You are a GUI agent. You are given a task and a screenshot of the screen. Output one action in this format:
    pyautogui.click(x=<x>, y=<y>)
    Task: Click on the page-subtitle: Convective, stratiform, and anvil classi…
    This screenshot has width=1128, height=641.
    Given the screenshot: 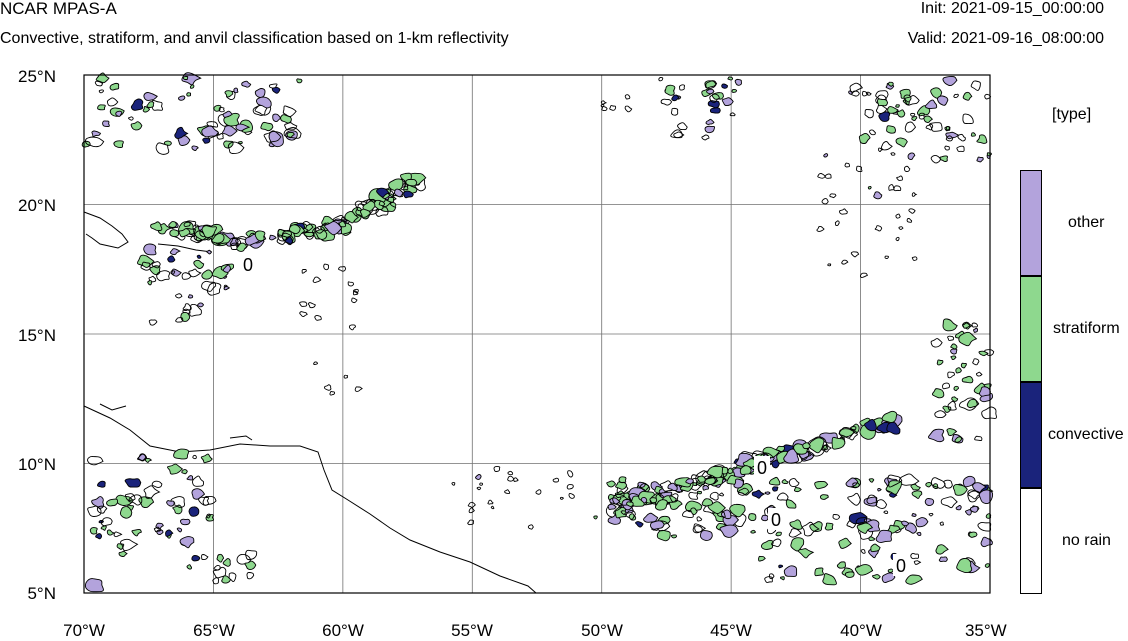 What is the action you would take?
    pyautogui.click(x=254, y=38)
    